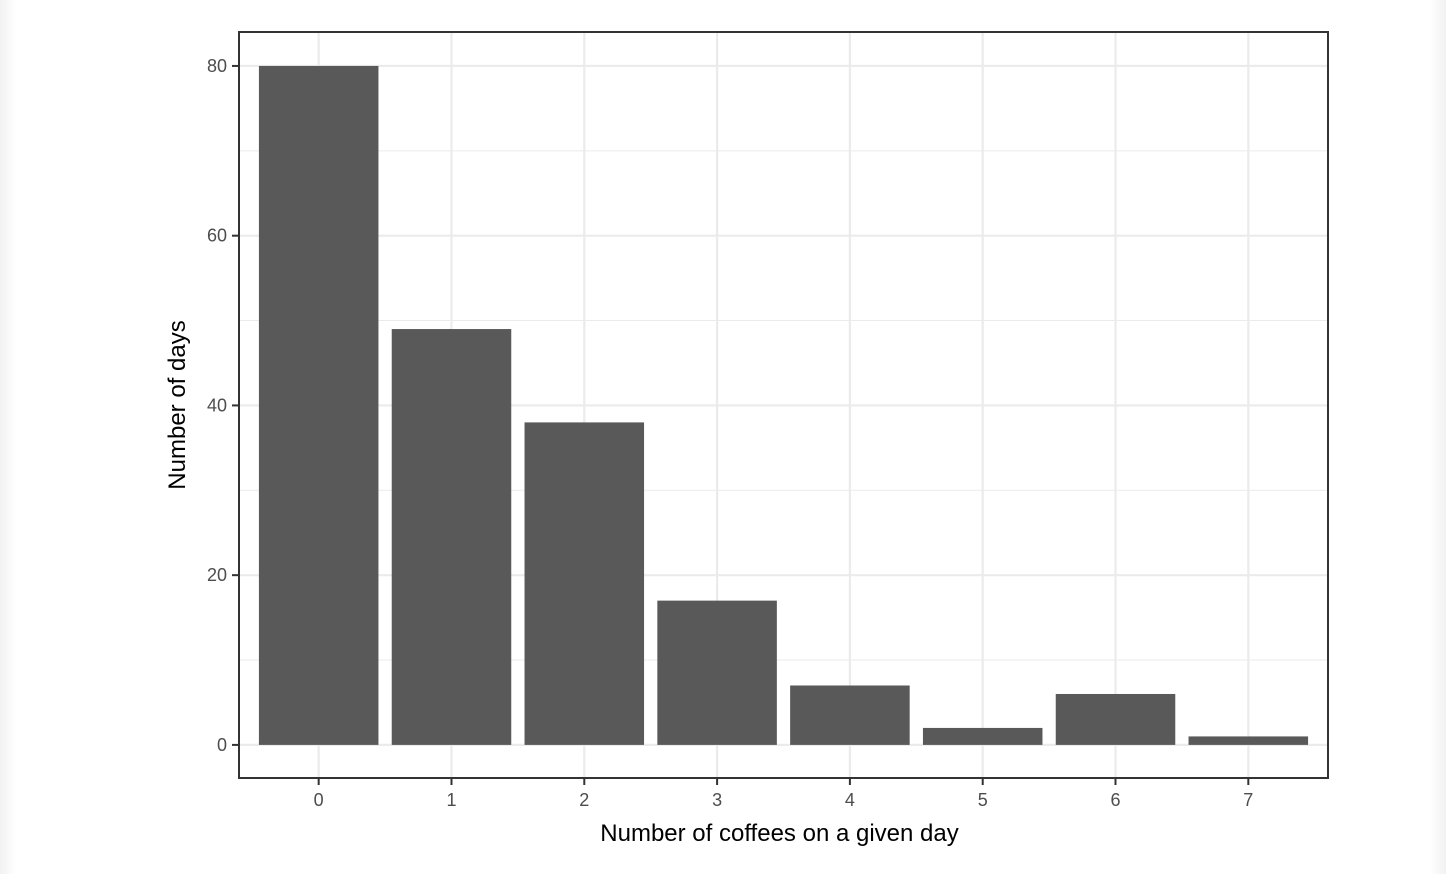 The width and height of the screenshot is (1446, 874). I want to click on x-axis-tick-labels: 0 1 2 3 4 5 6 7, so click(784, 800).